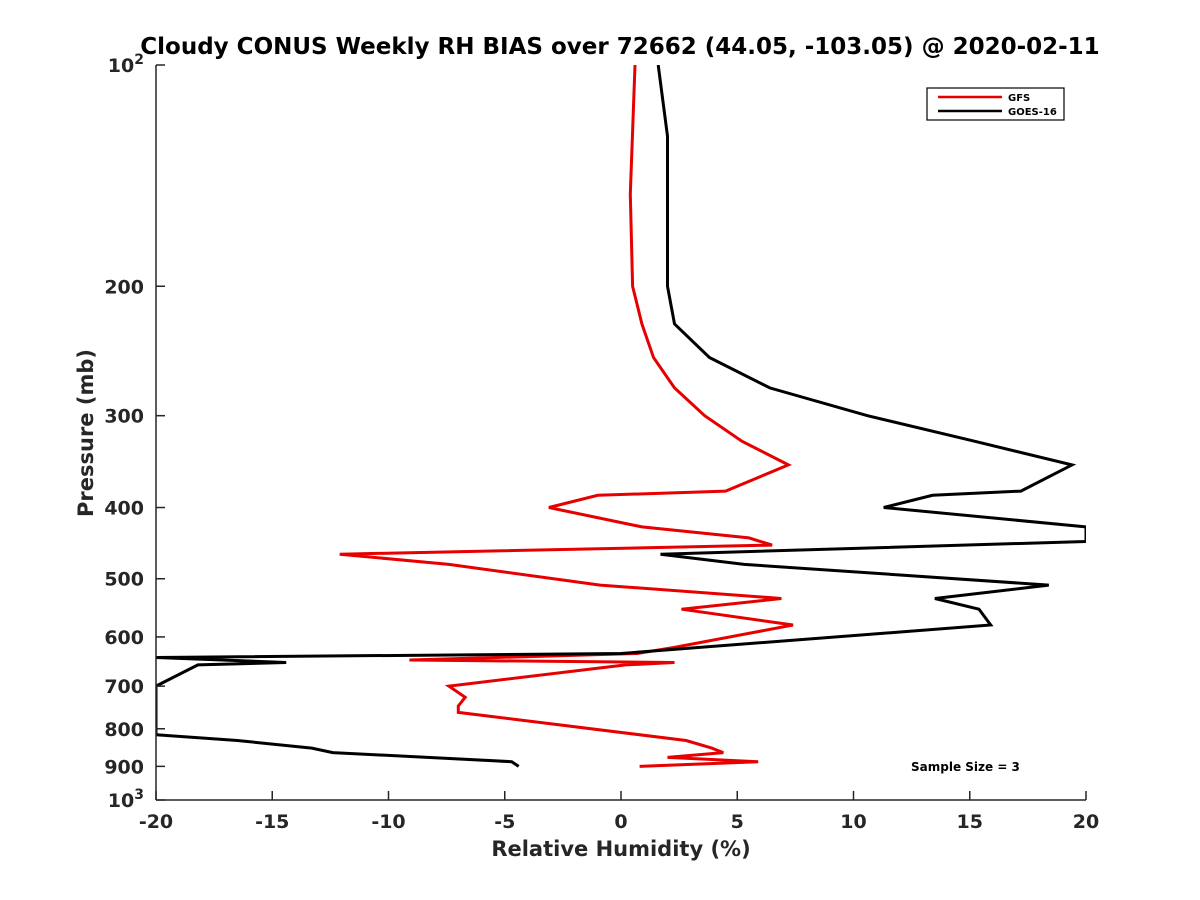 This screenshot has height=900, width=1200. I want to click on legend-label-goes-16: GOES-16, so click(1032, 112).